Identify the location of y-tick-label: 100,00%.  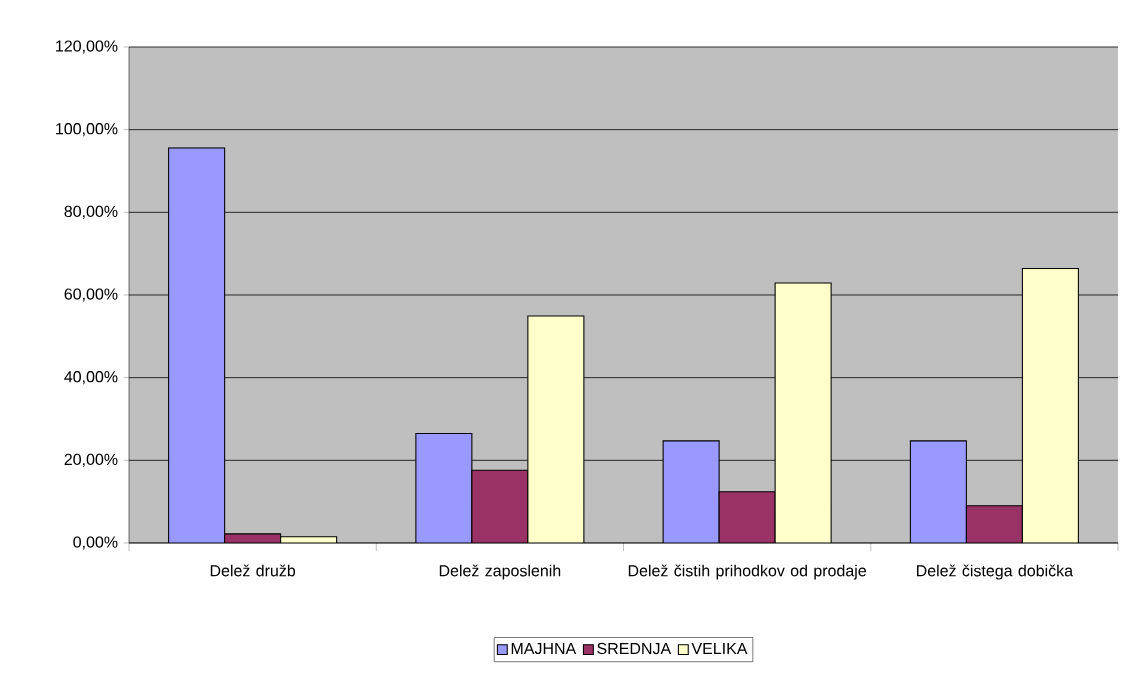
(87, 130).